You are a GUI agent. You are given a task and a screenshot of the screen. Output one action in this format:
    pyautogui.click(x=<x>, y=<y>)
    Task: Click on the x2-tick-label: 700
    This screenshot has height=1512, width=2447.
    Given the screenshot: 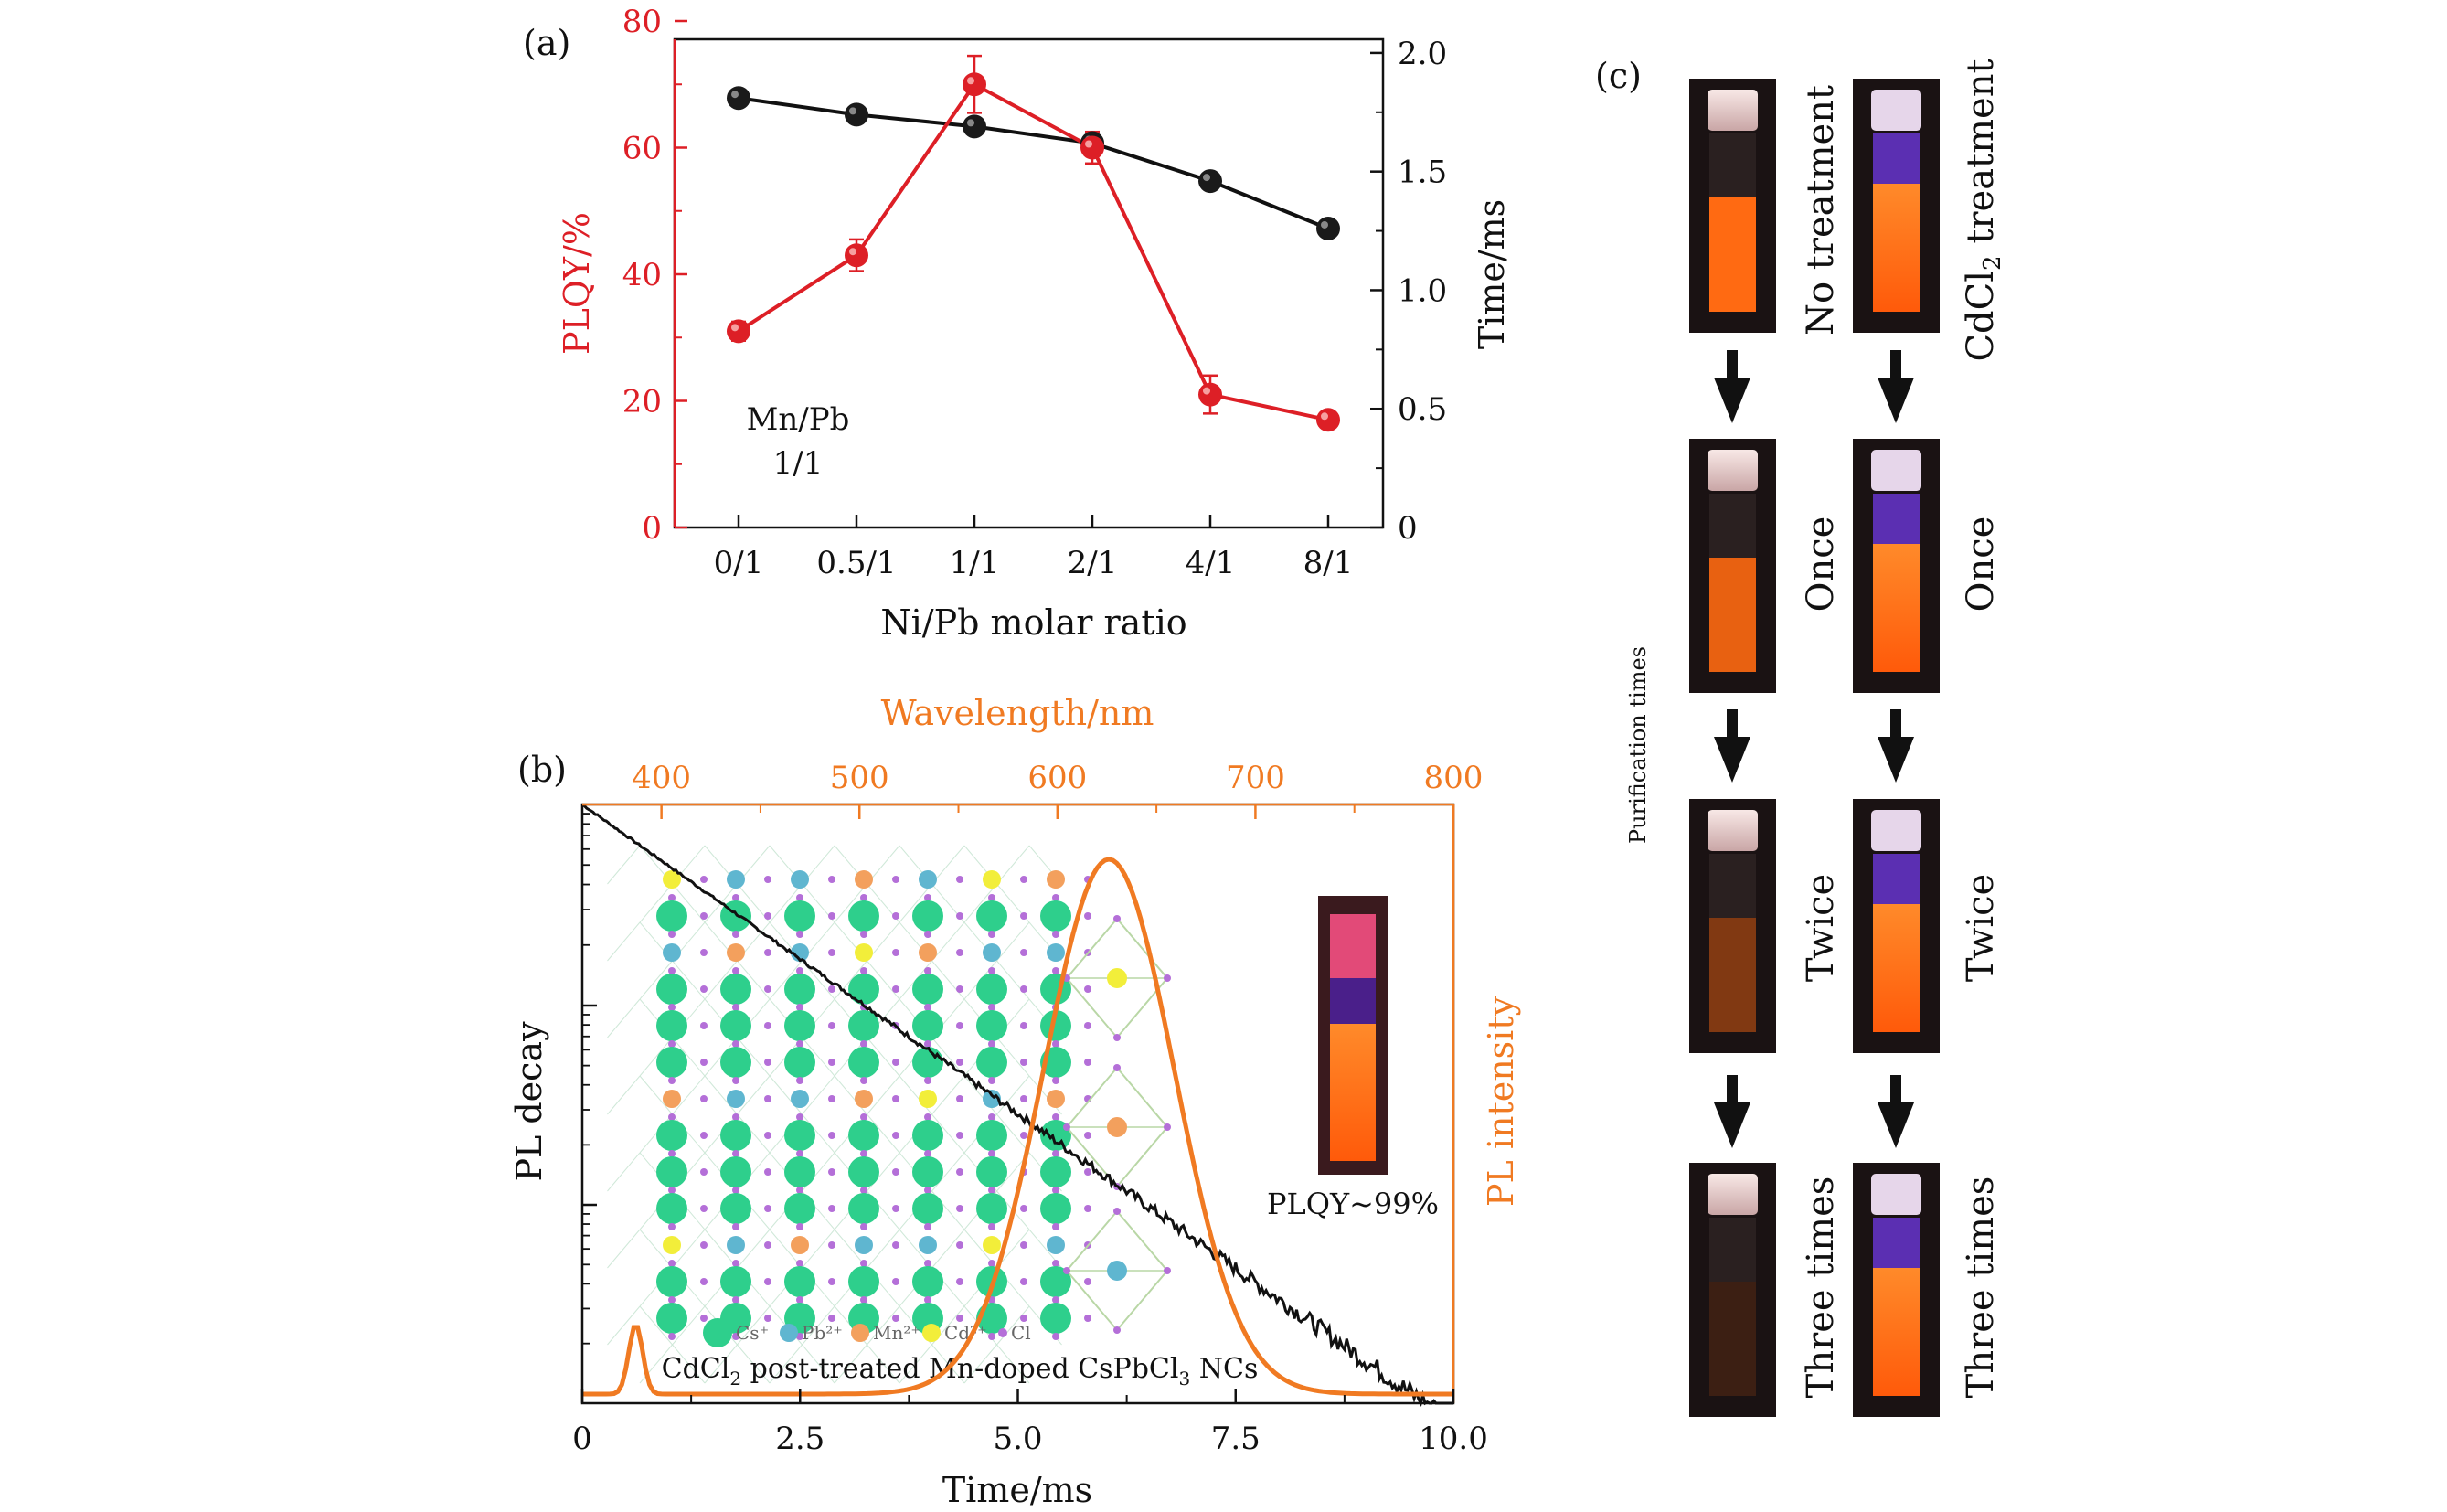 What is the action you would take?
    pyautogui.click(x=1255, y=778)
    